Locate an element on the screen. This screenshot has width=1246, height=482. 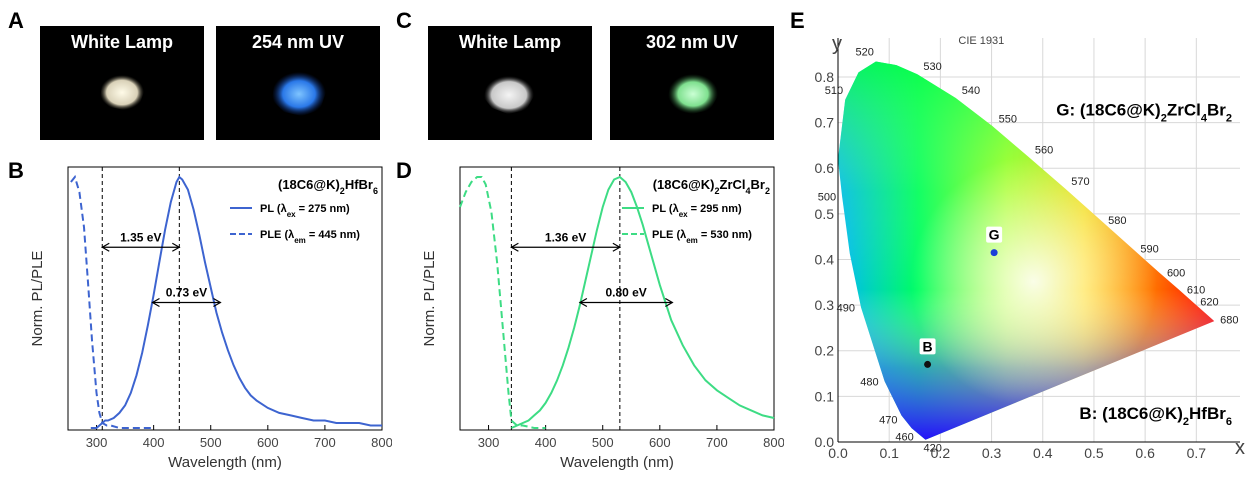
wavelength-label: 600 is located at coordinates (1176, 273).